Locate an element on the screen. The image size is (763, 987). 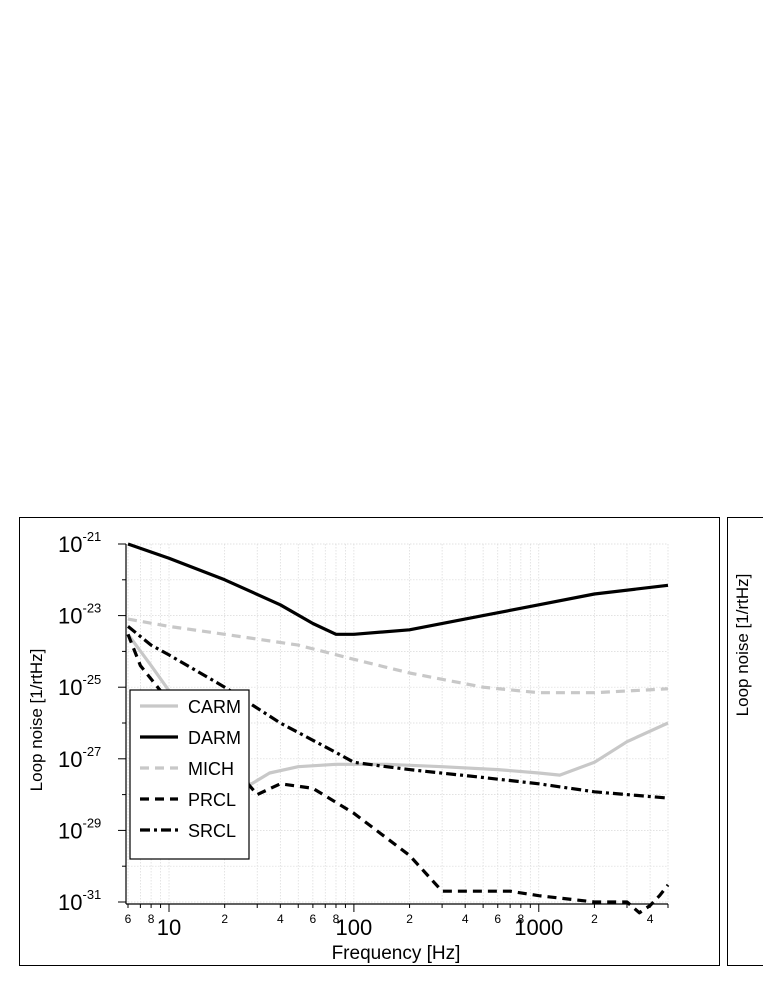
chart-panel-right is located at coordinates (745, 741).